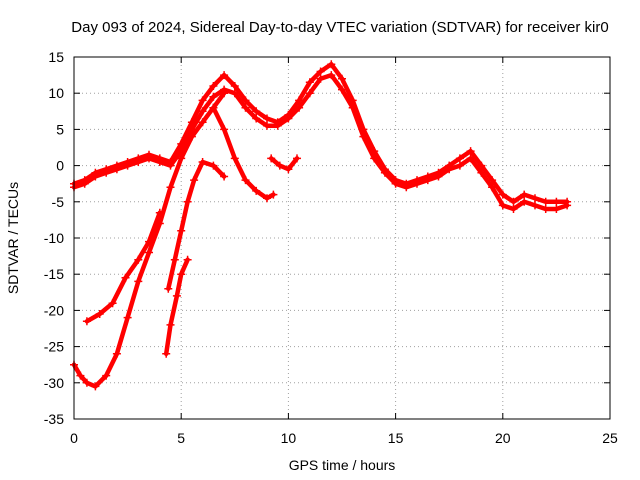 The height and width of the screenshot is (480, 640). Describe the element at coordinates (60, 129) in the screenshot. I see `y-tick-label: 5` at that location.